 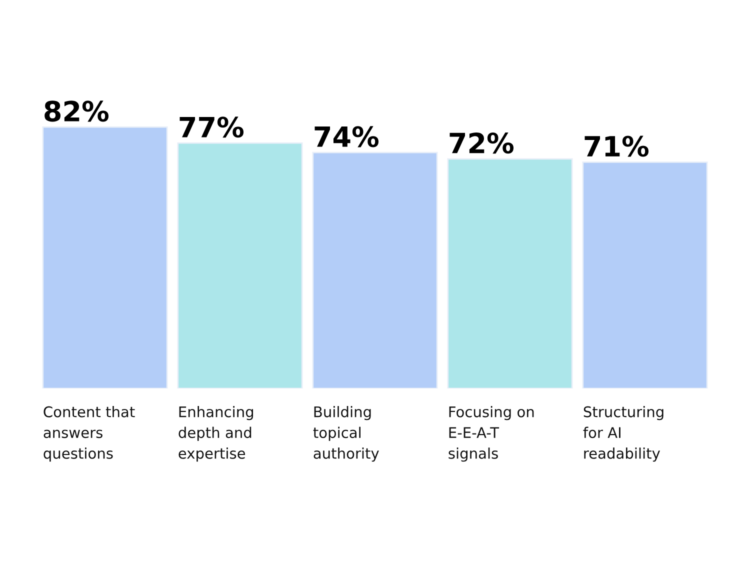 I want to click on data-label: 74%, so click(x=346, y=137).